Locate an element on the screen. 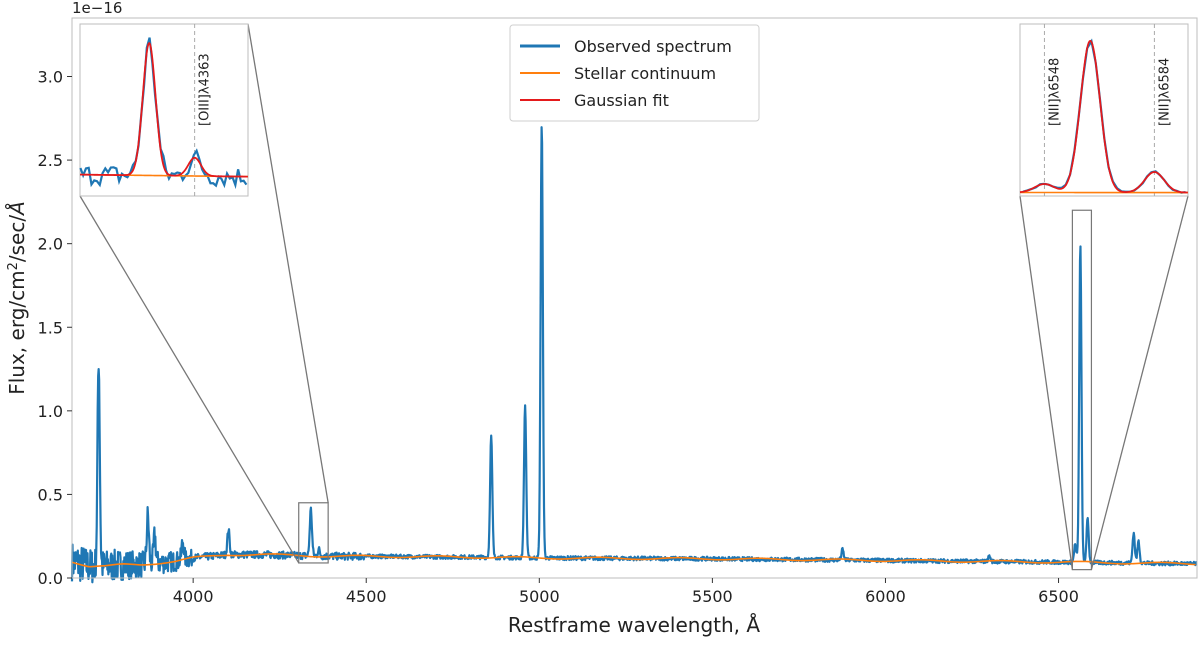  x-tick-label: 6500 is located at coordinates (1058, 596).